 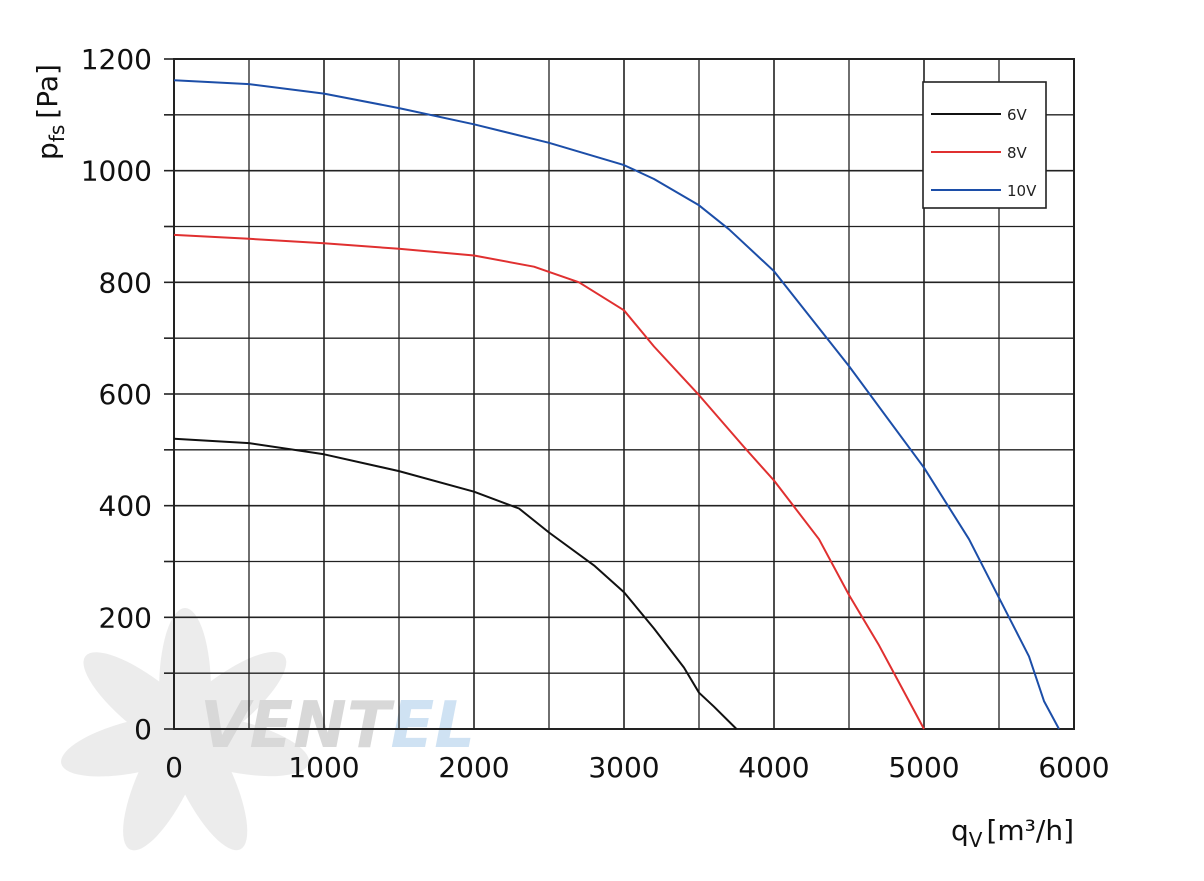 What do you see at coordinates (773, 767) in the screenshot?
I see `x-tick-label: 4000` at bounding box center [773, 767].